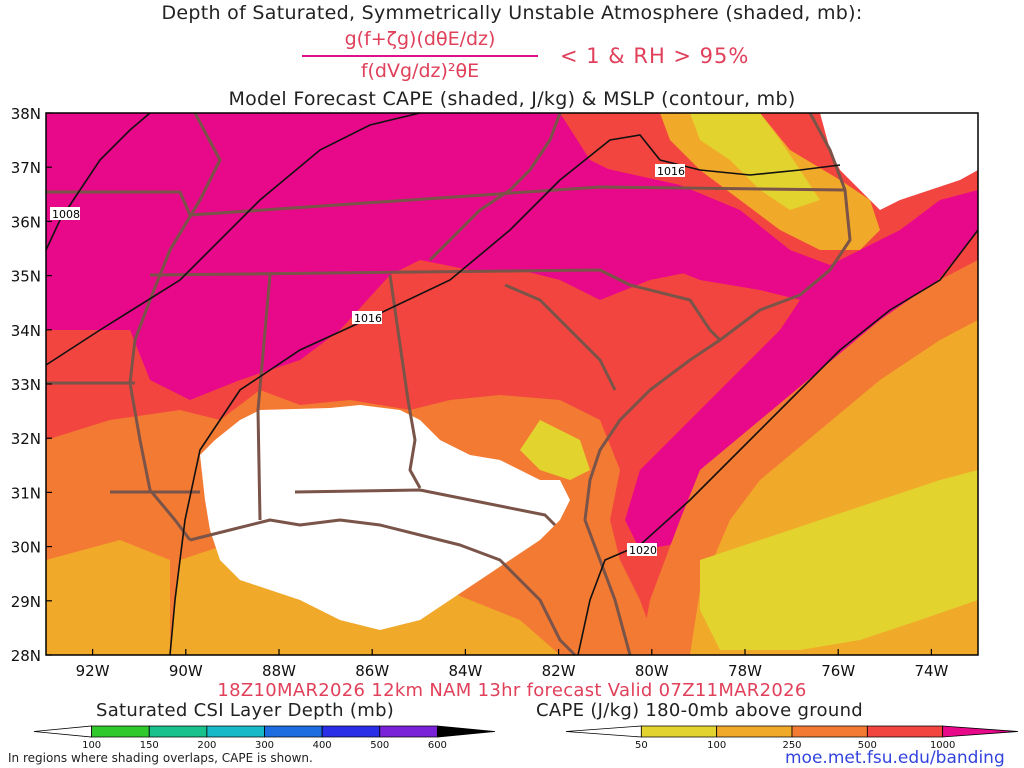 Image resolution: width=1024 pixels, height=768 pixels. Describe the element at coordinates (785, 227) in the screenshot. I see `atlantic-coastline-north` at that location.